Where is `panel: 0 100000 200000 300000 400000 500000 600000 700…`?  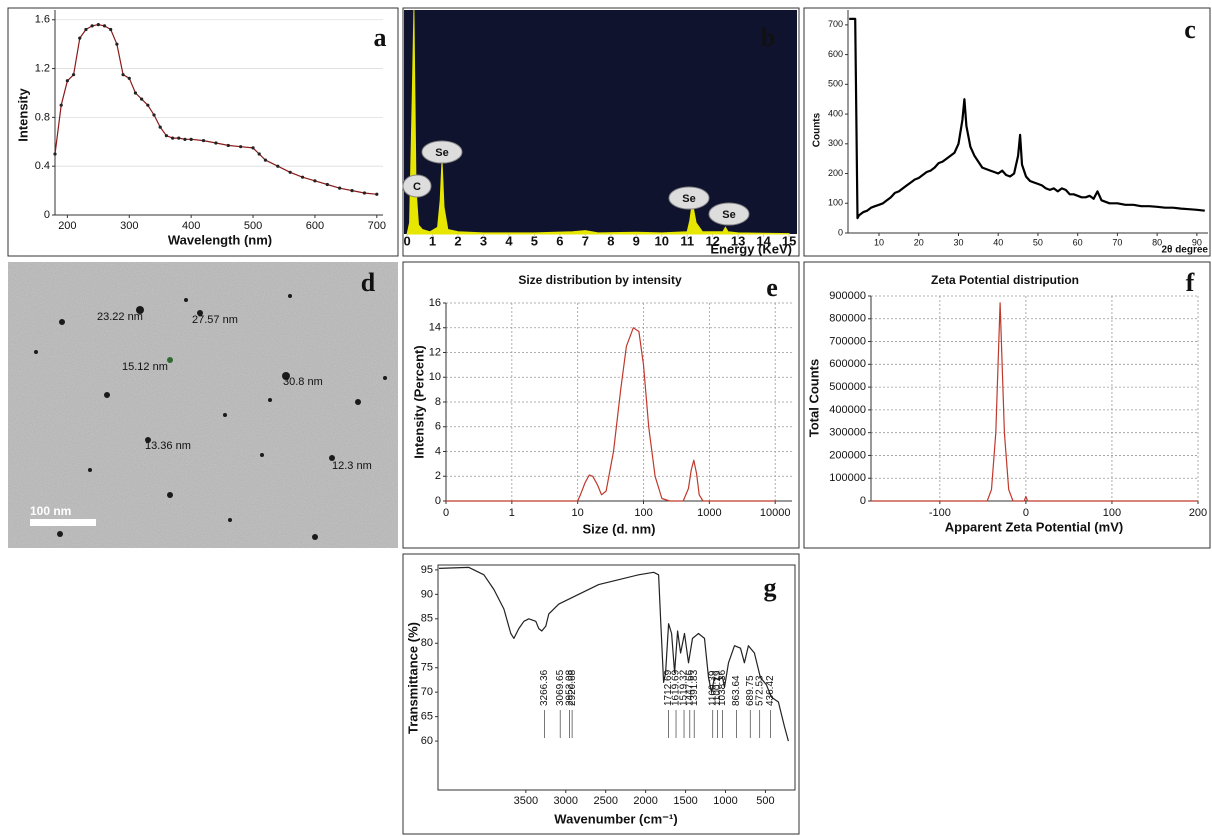
panel: 0 100000 200000 300000 400000 500000 600000 700… is located at coordinates (1007, 405).